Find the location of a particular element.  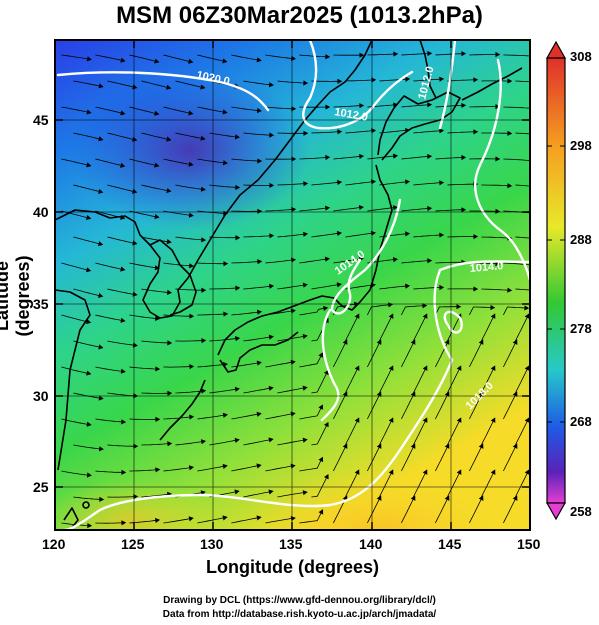

x-tick-label: 120 is located at coordinates (54, 544).